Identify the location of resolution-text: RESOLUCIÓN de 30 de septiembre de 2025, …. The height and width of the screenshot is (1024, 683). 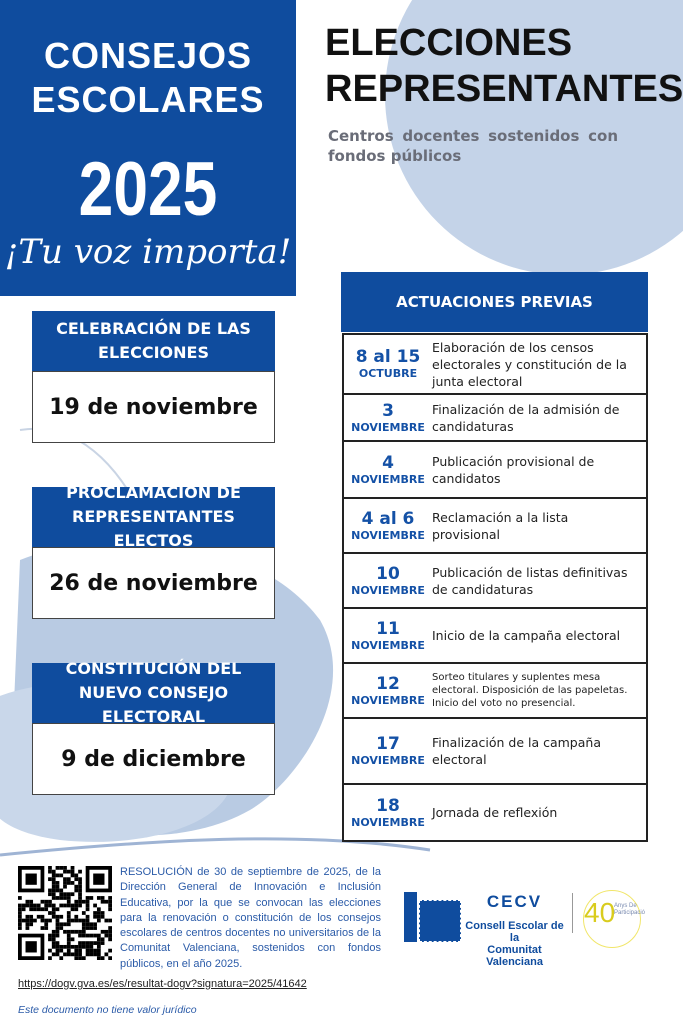
(250, 918).